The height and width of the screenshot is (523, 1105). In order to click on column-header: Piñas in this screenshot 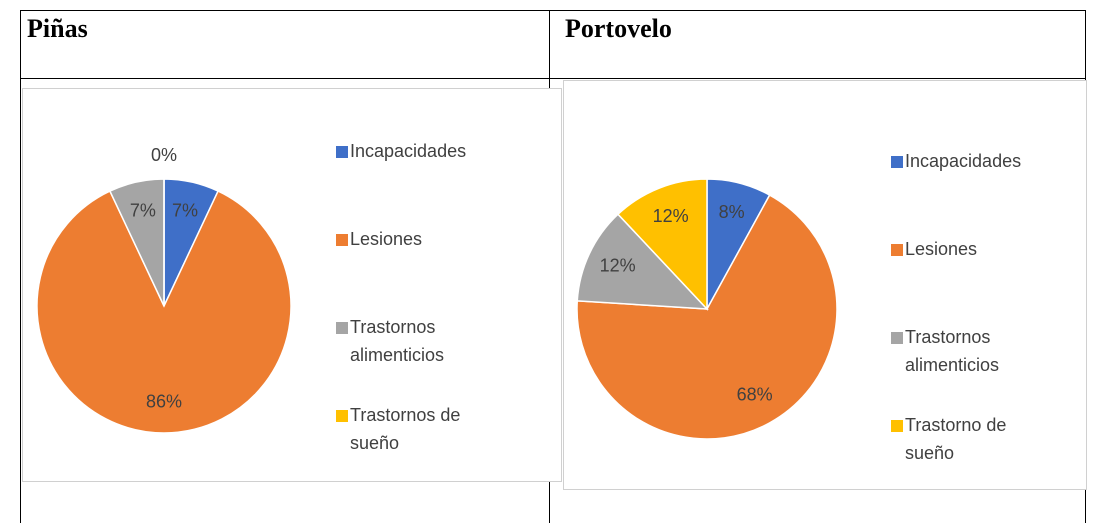, I will do `click(57, 28)`.